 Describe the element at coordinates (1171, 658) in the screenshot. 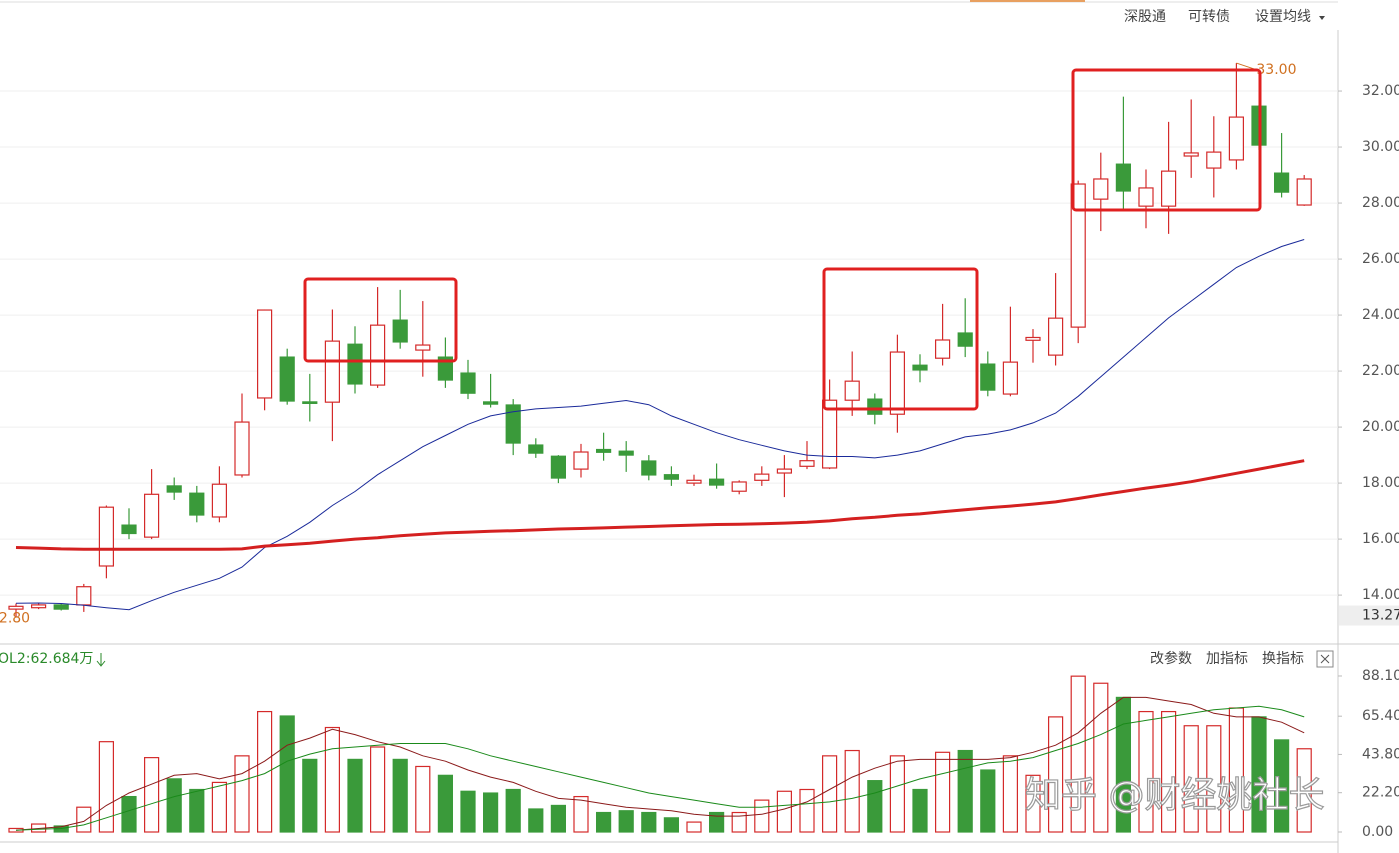

I see `indicator-button: 改参数` at that location.